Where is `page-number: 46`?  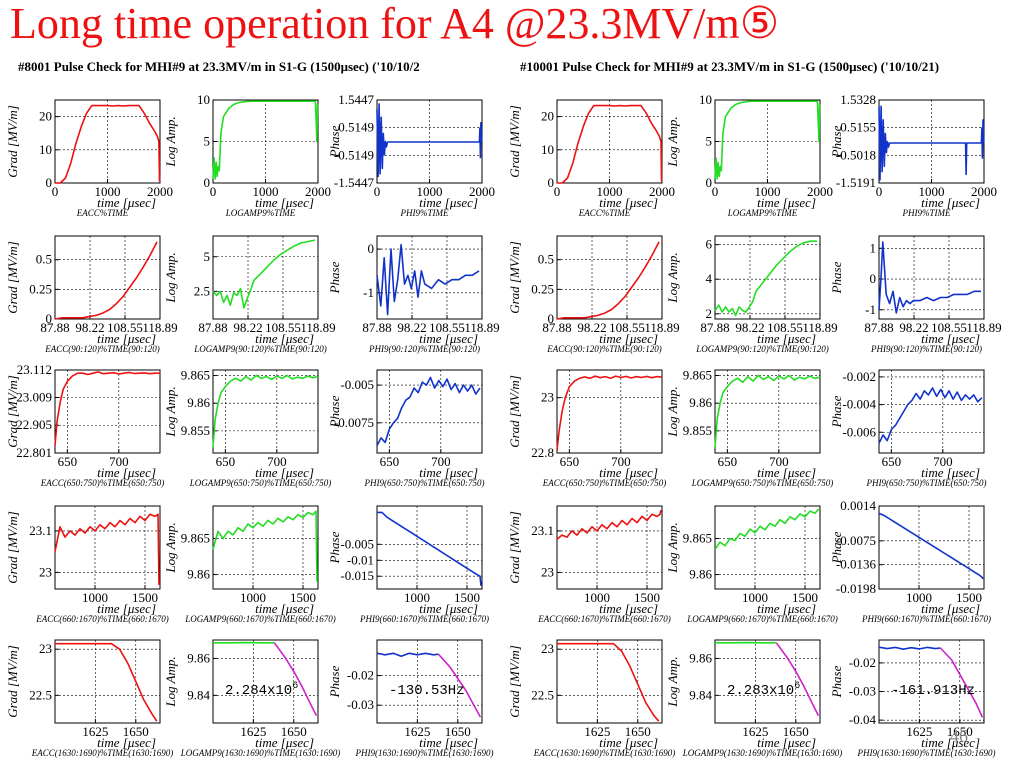 page-number: 46 is located at coordinates (959, 736).